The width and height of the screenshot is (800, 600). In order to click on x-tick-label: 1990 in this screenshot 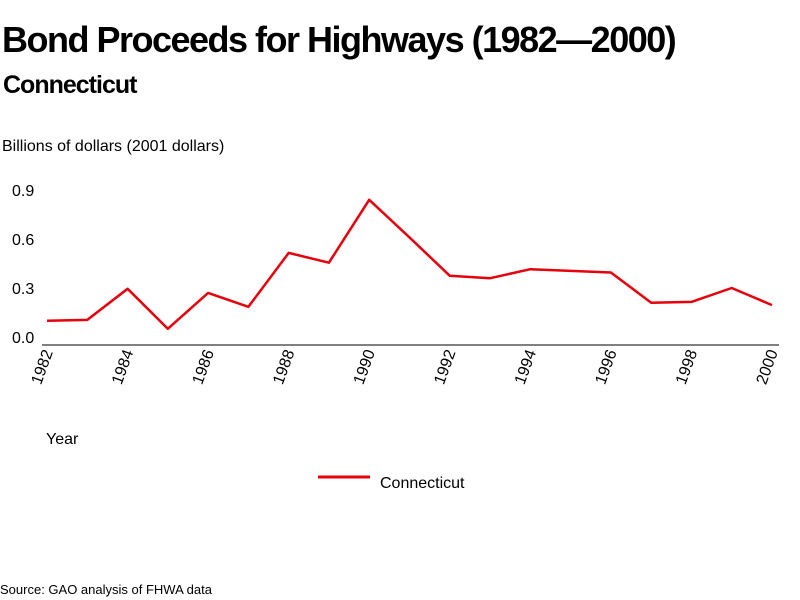, I will do `click(365, 366)`.